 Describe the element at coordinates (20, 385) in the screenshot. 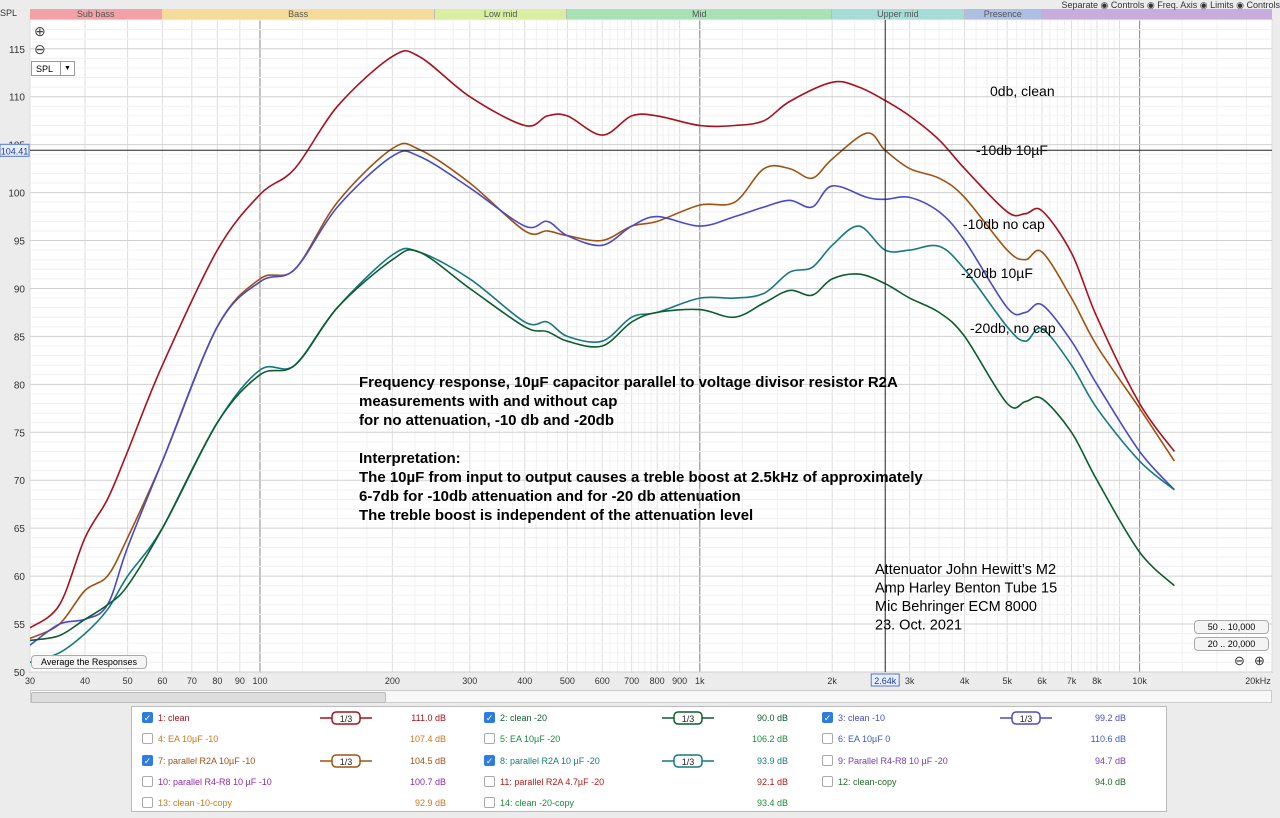

I see `y-tick-label: 80` at that location.